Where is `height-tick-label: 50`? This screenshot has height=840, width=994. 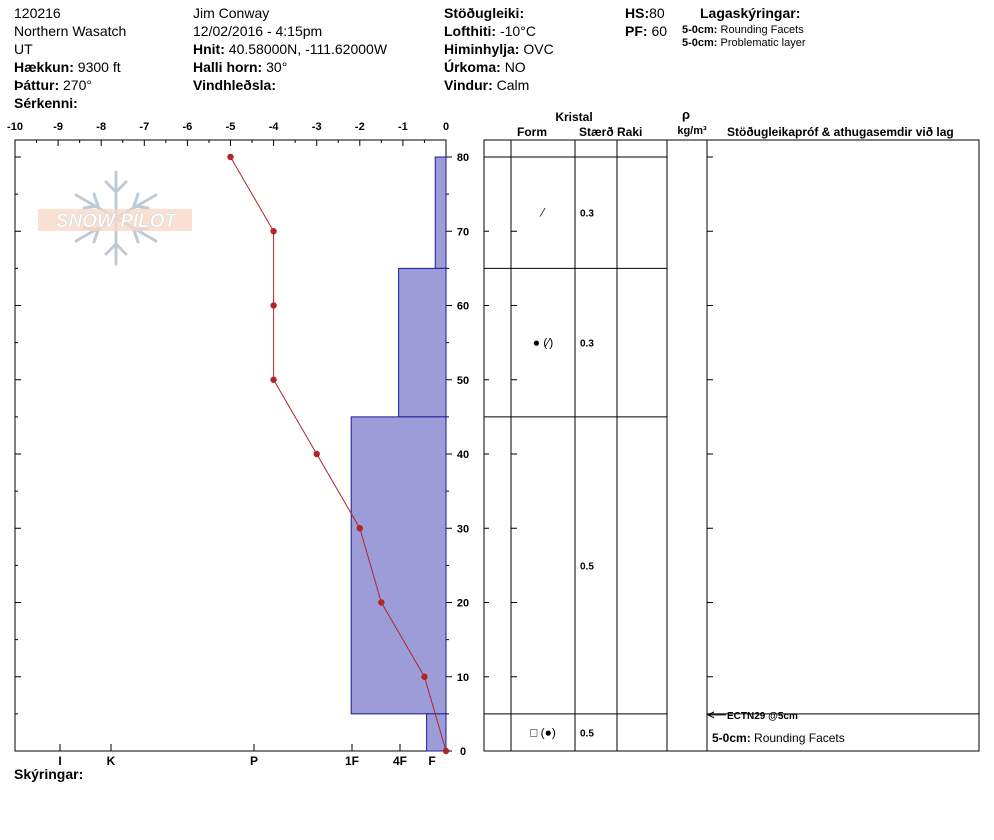 height-tick-label: 50 is located at coordinates (463, 381).